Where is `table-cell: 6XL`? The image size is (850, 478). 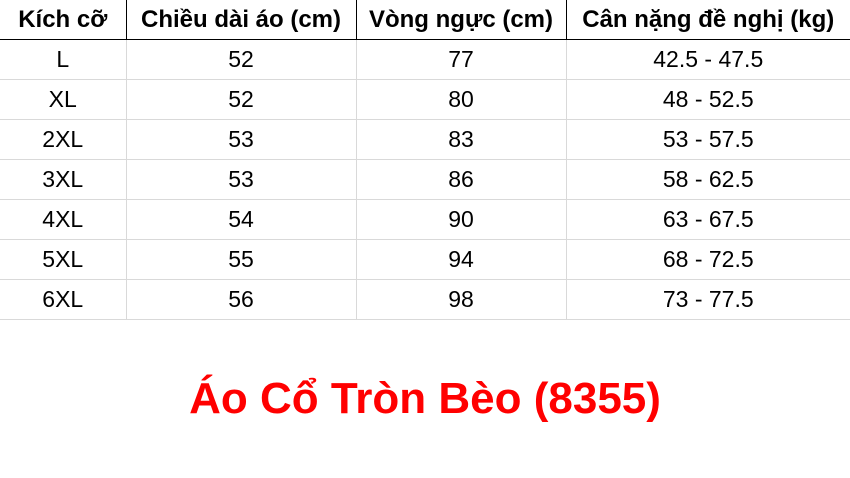 table-cell: 6XL is located at coordinates (63, 299).